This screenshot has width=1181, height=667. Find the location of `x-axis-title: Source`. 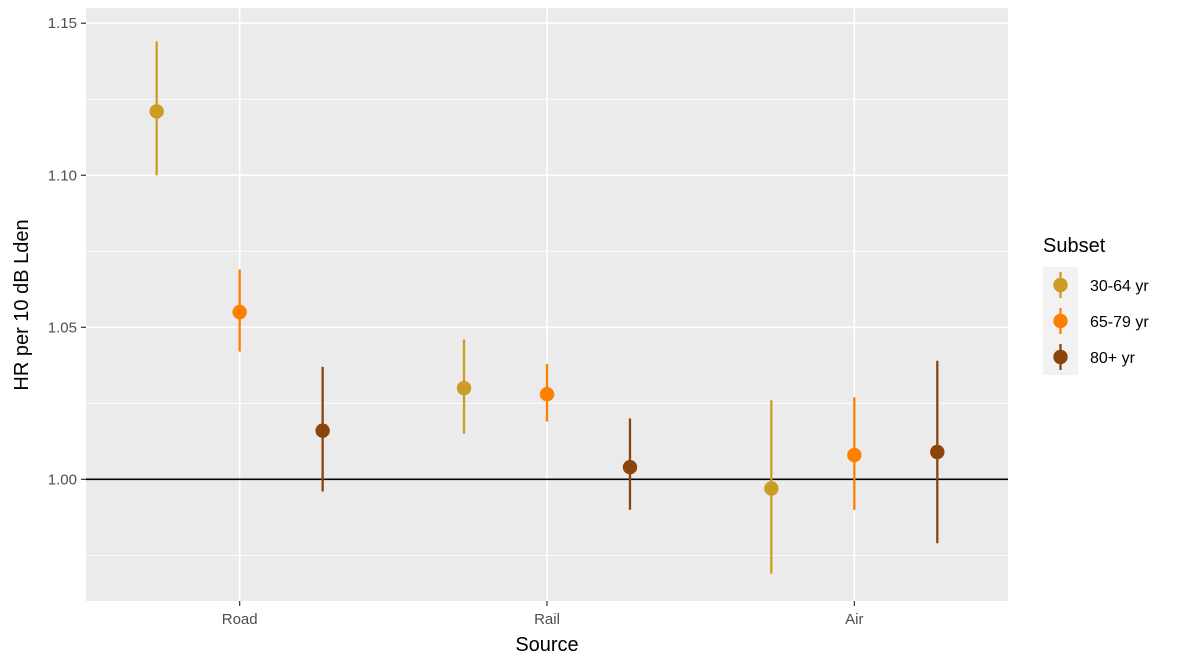

x-axis-title: Source is located at coordinates (546, 645).